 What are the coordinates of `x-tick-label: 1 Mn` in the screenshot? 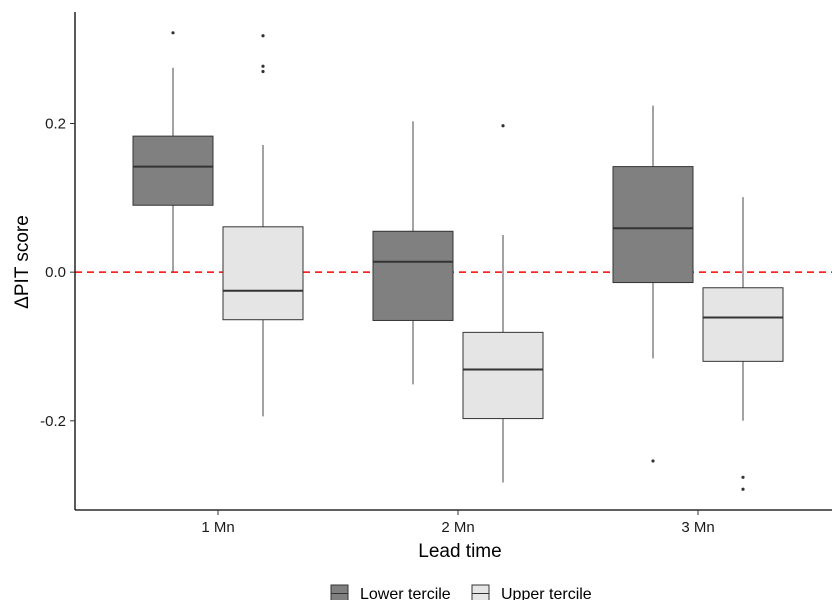 It's located at (217, 527).